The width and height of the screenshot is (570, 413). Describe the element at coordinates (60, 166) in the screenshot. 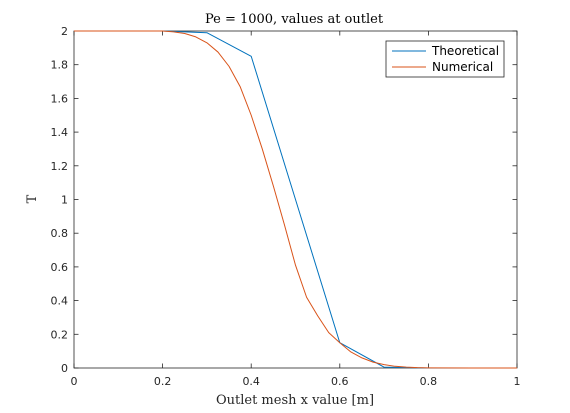

I see `y-tick-label: 1.2` at that location.